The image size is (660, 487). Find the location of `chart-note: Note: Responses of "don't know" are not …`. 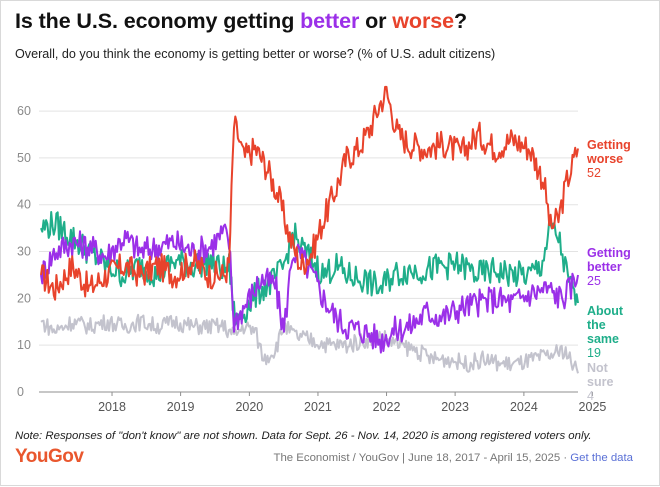

chart-note: Note: Responses of "don't know" are not … is located at coordinates (303, 436).